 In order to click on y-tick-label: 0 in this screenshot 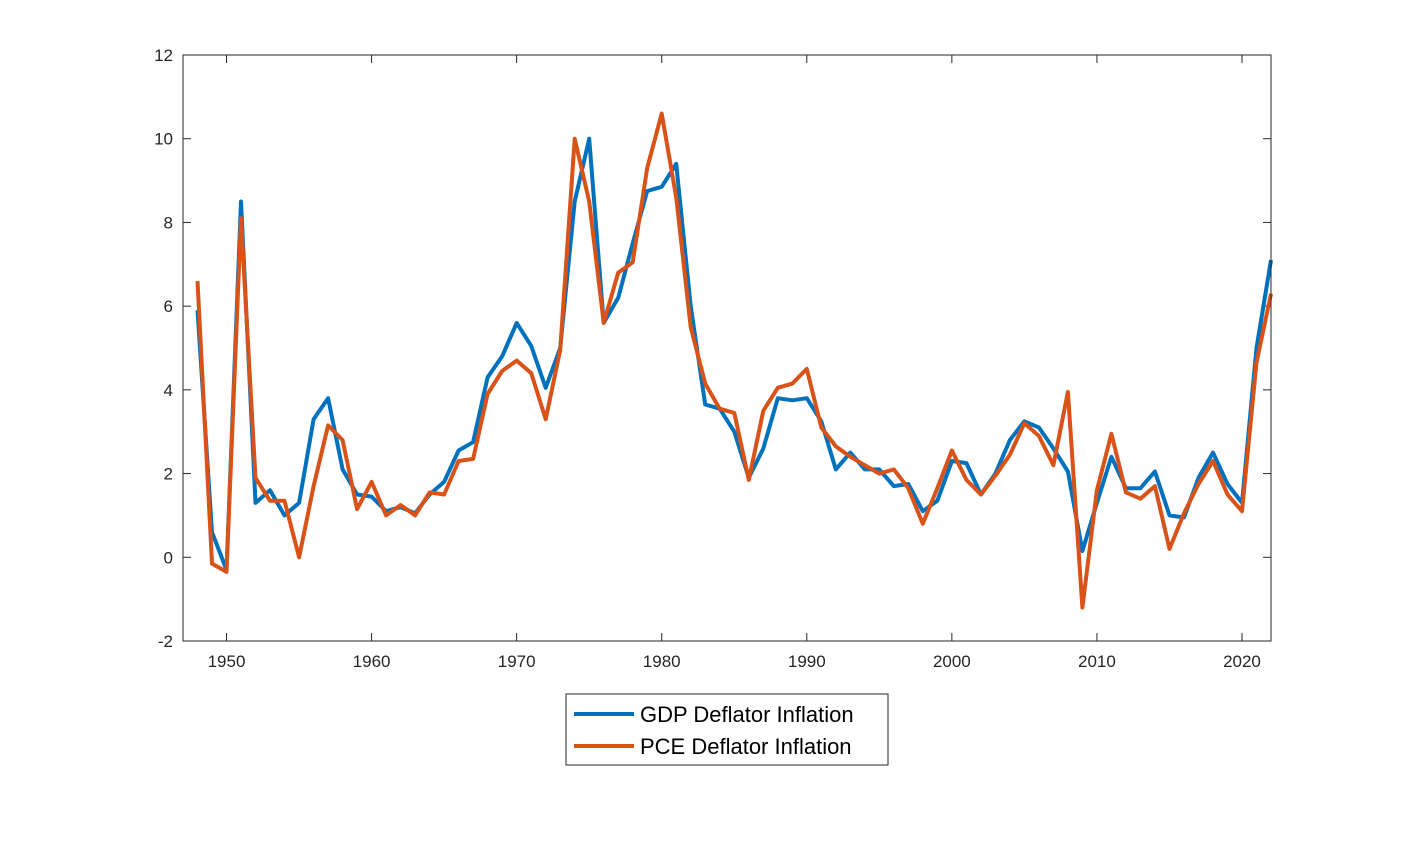, I will do `click(168, 557)`.